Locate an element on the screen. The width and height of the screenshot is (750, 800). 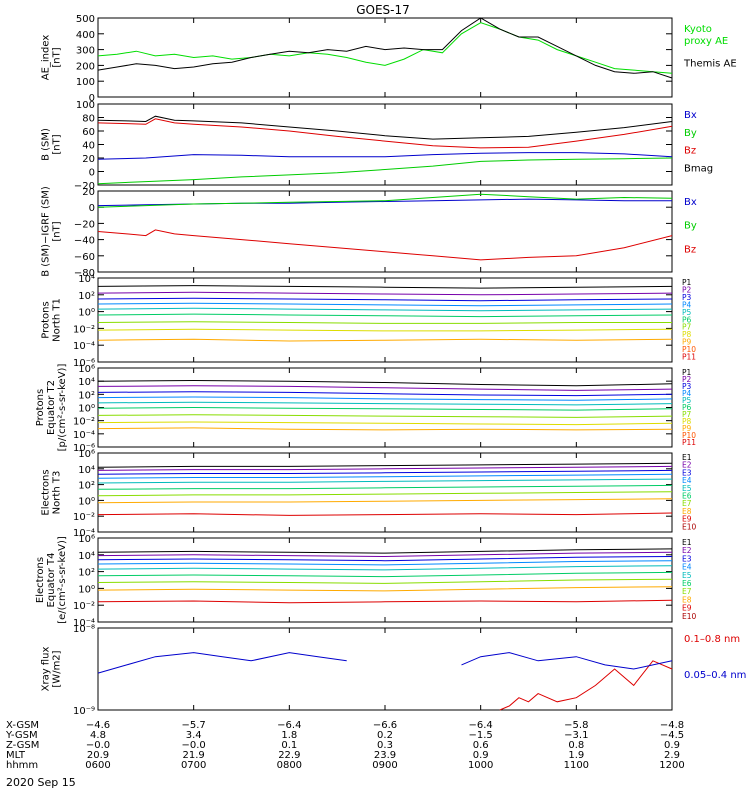
y-tick-label: 500 is located at coordinates (85, 19).